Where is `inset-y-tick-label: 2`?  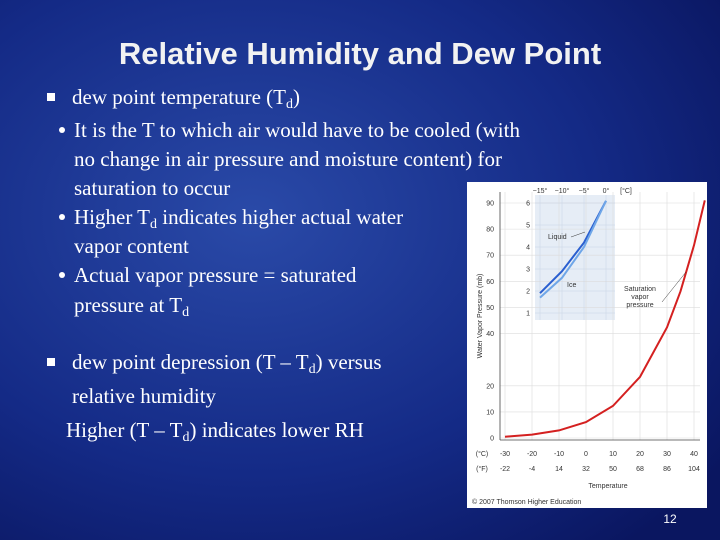 inset-y-tick-label: 2 is located at coordinates (528, 292).